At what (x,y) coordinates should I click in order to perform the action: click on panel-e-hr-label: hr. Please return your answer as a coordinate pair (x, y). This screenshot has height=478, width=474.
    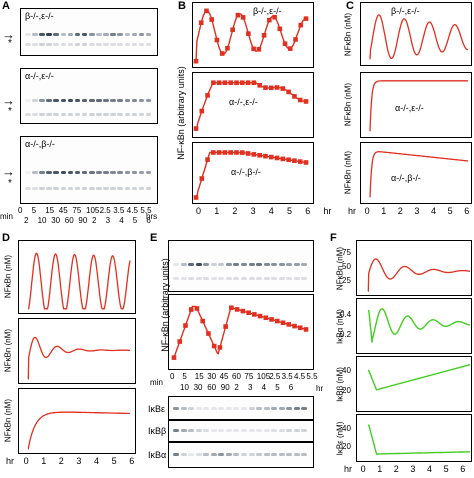
    Looking at the image, I should click on (320, 388).